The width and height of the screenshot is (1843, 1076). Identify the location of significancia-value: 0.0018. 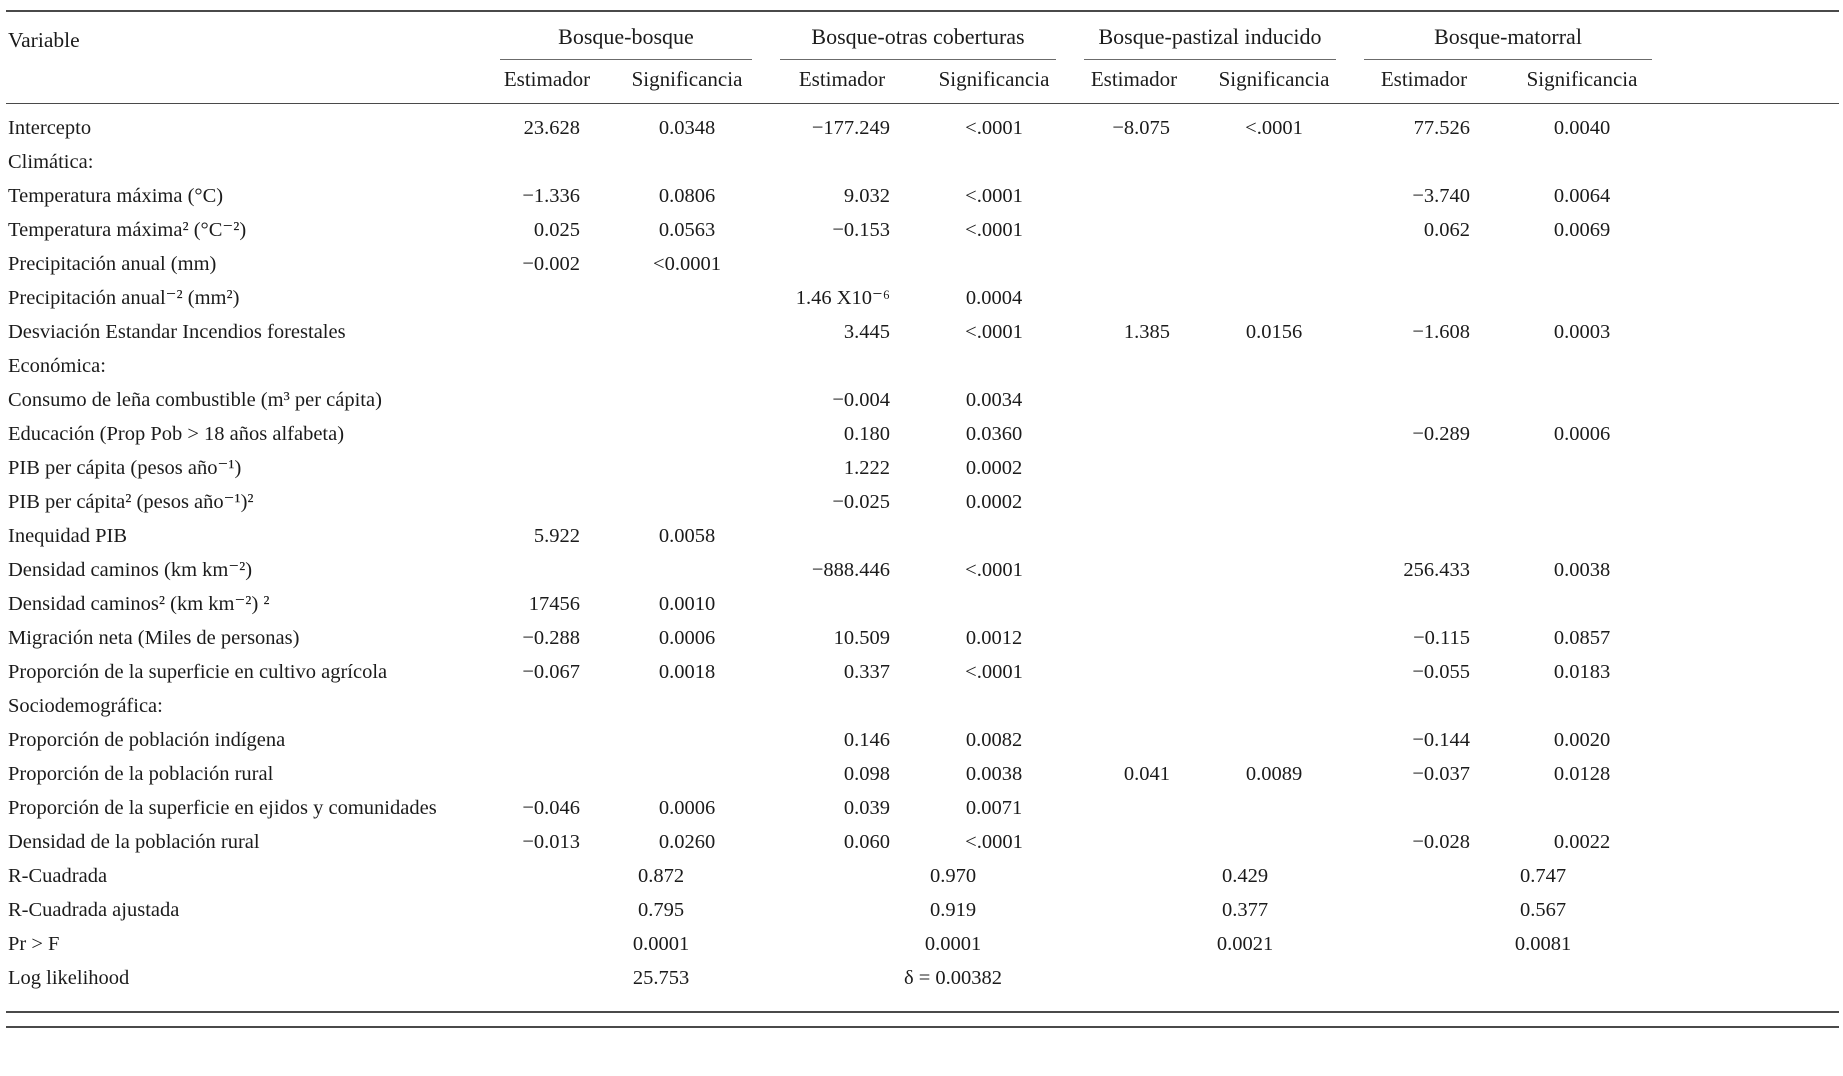
(687, 672).